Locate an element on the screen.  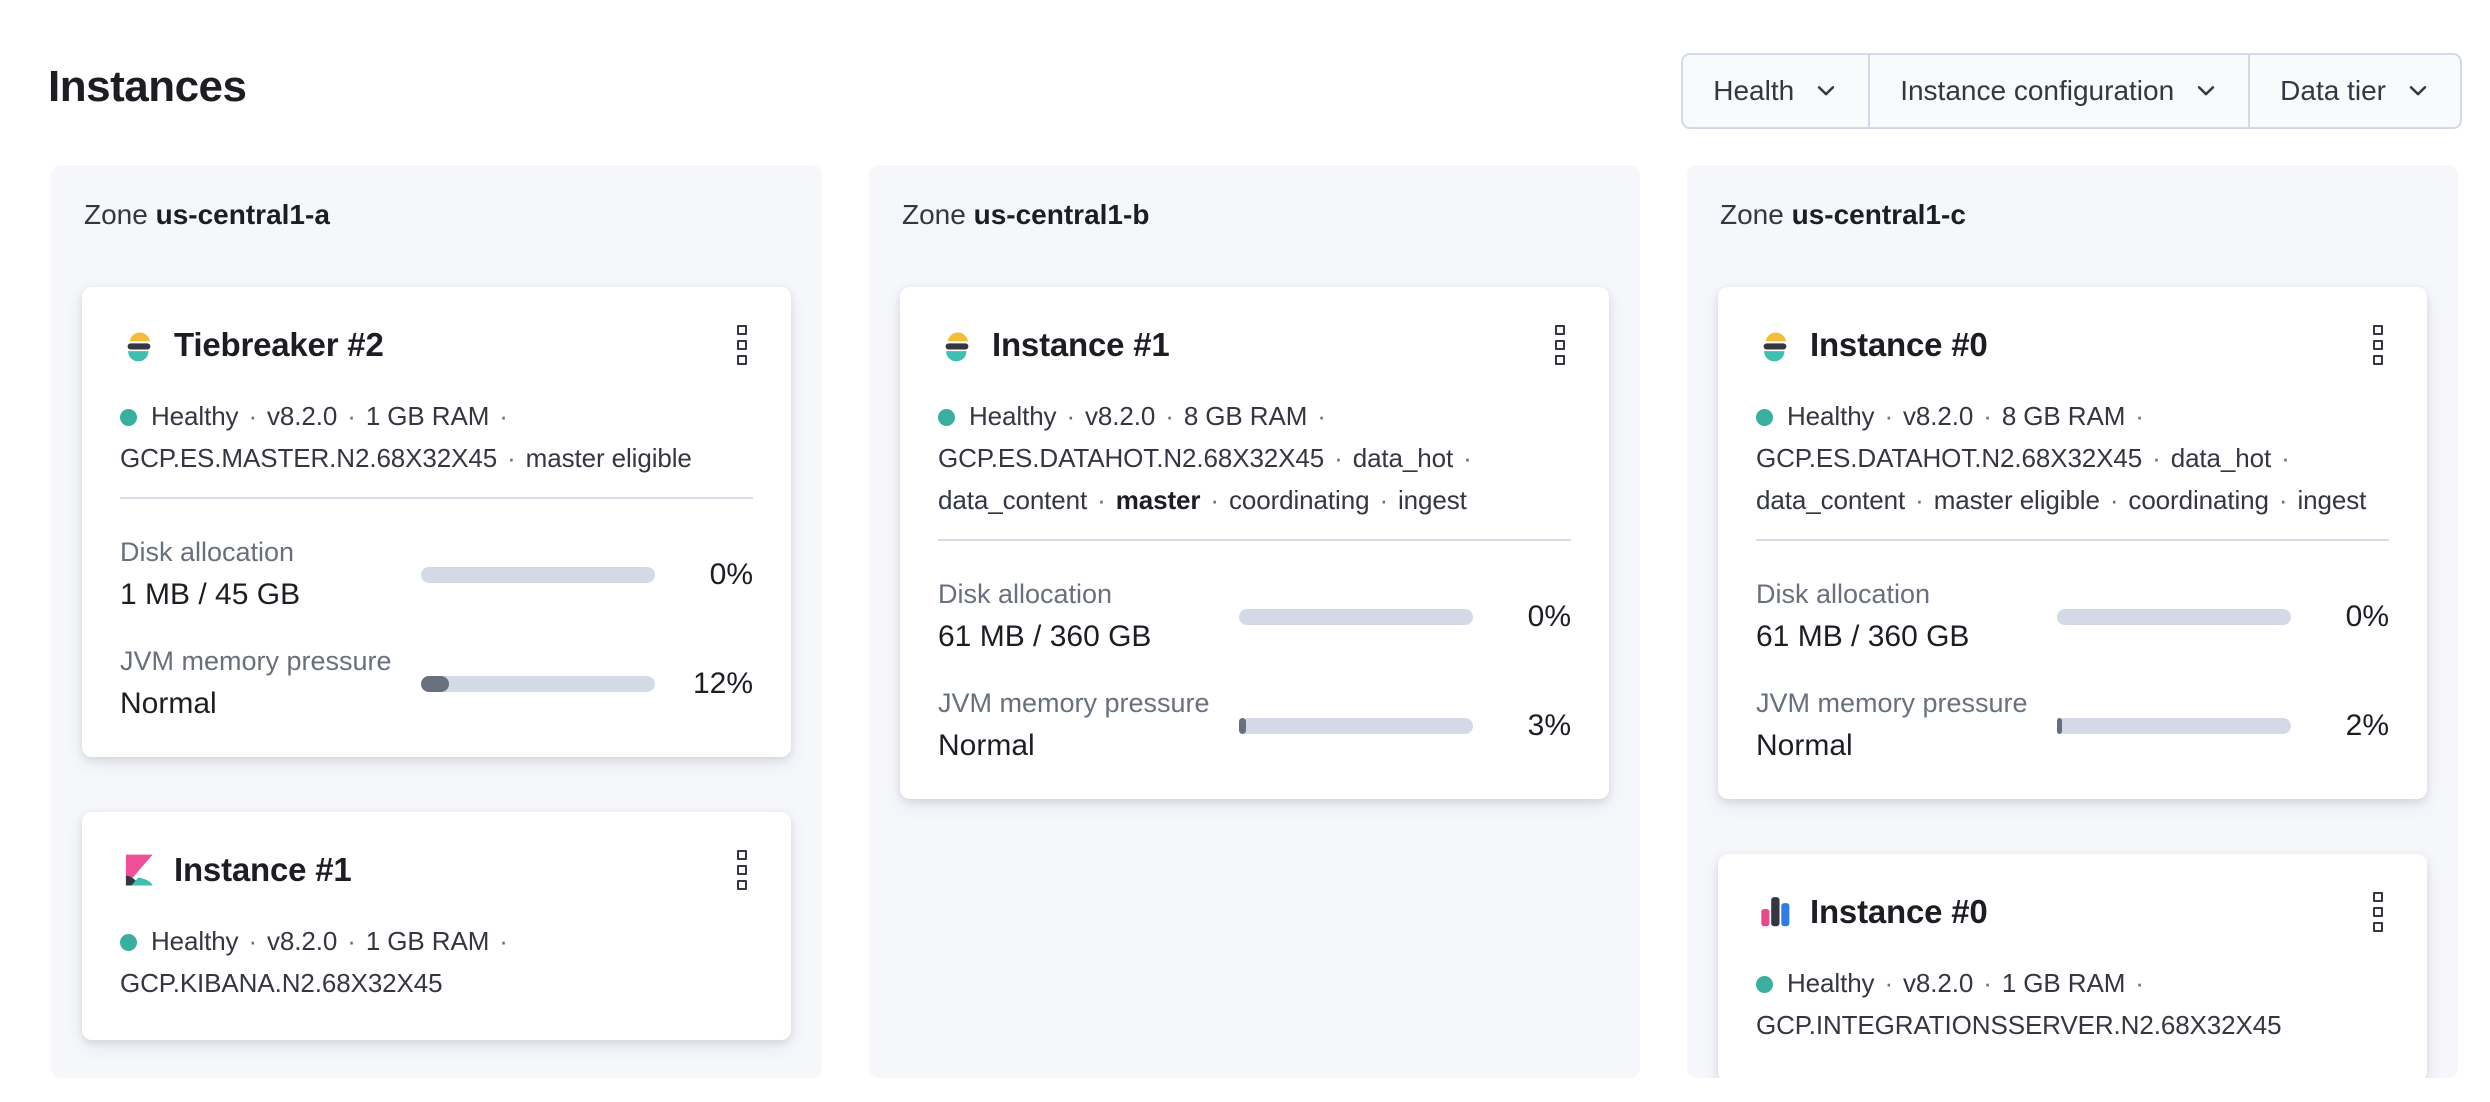
zone-label: Zone is located at coordinates (120, 214).